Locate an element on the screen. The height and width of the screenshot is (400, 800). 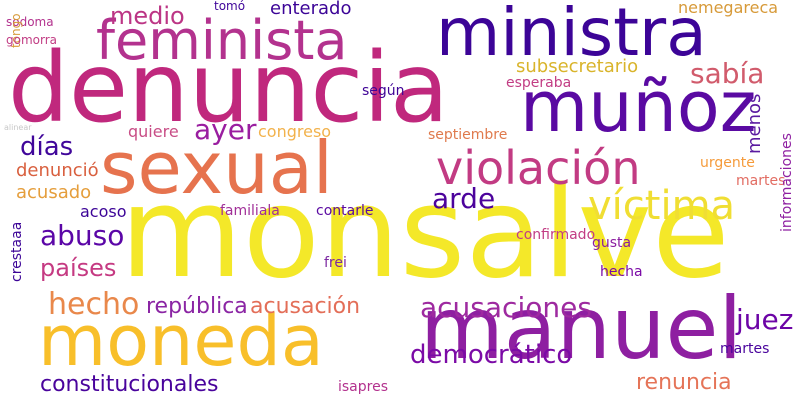
word: acusación is located at coordinates (305, 306).